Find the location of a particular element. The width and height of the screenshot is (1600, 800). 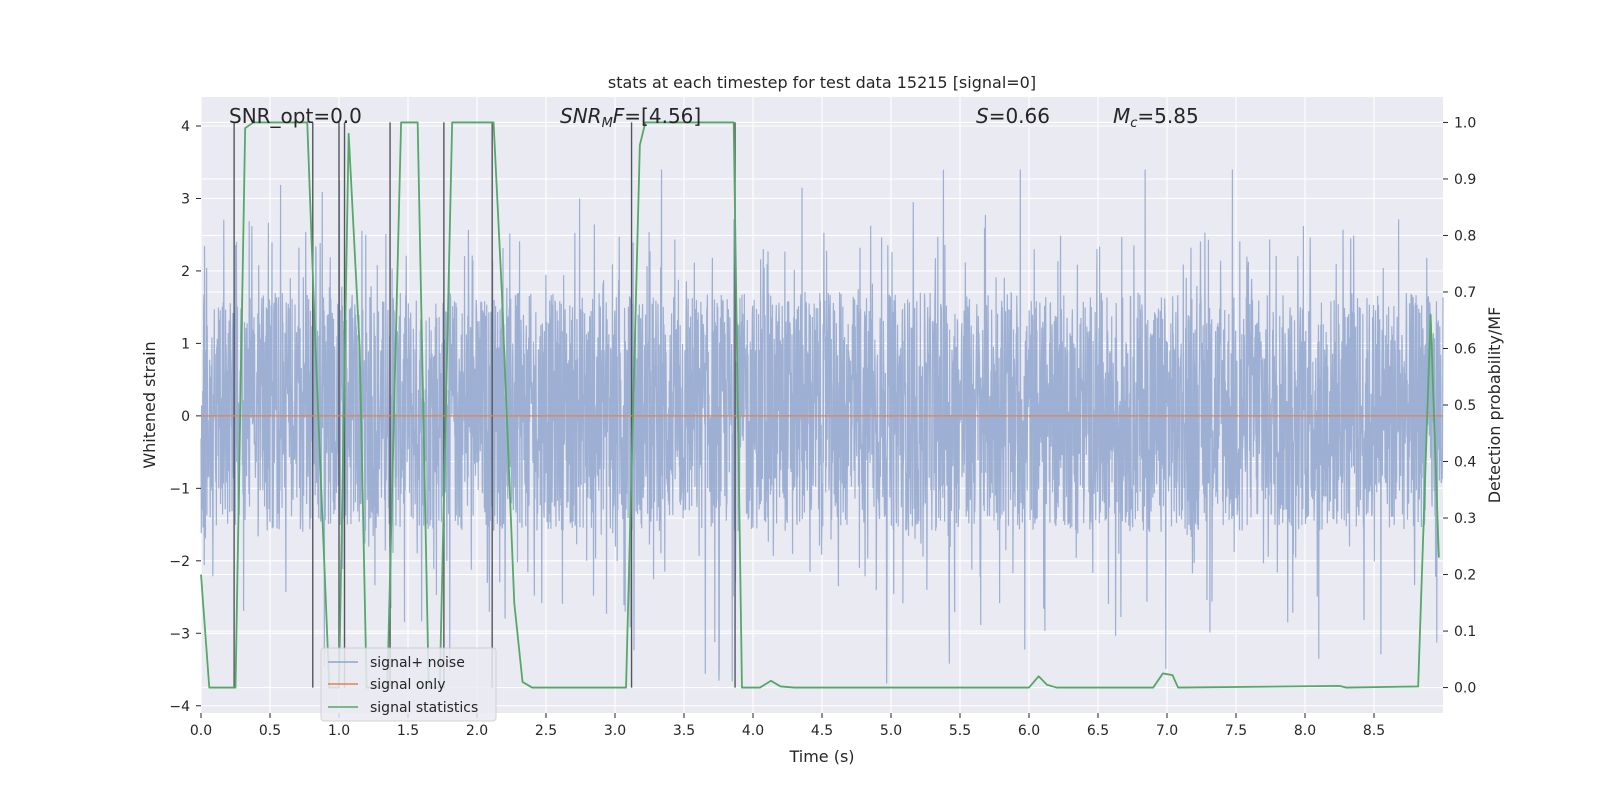

x-tick-label: 0.0 is located at coordinates (201, 731).